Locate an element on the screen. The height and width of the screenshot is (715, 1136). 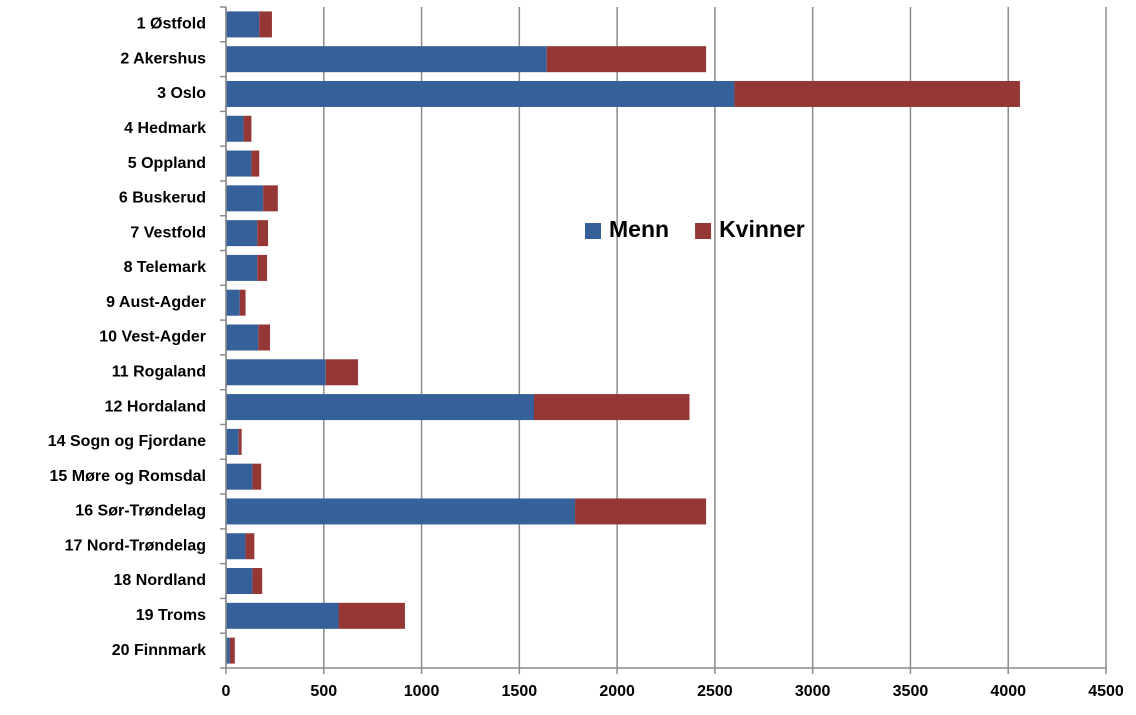
legend-label: Menn is located at coordinates (639, 229).